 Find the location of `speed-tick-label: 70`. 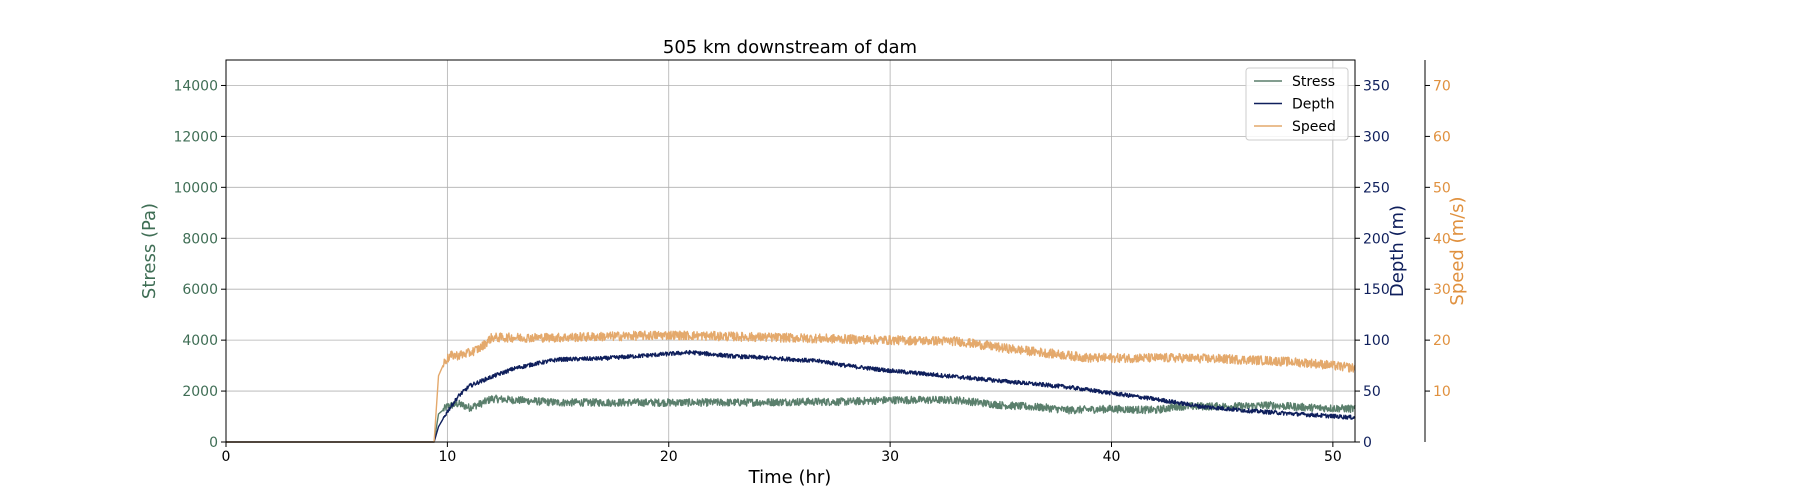

speed-tick-label: 70 is located at coordinates (1442, 86).